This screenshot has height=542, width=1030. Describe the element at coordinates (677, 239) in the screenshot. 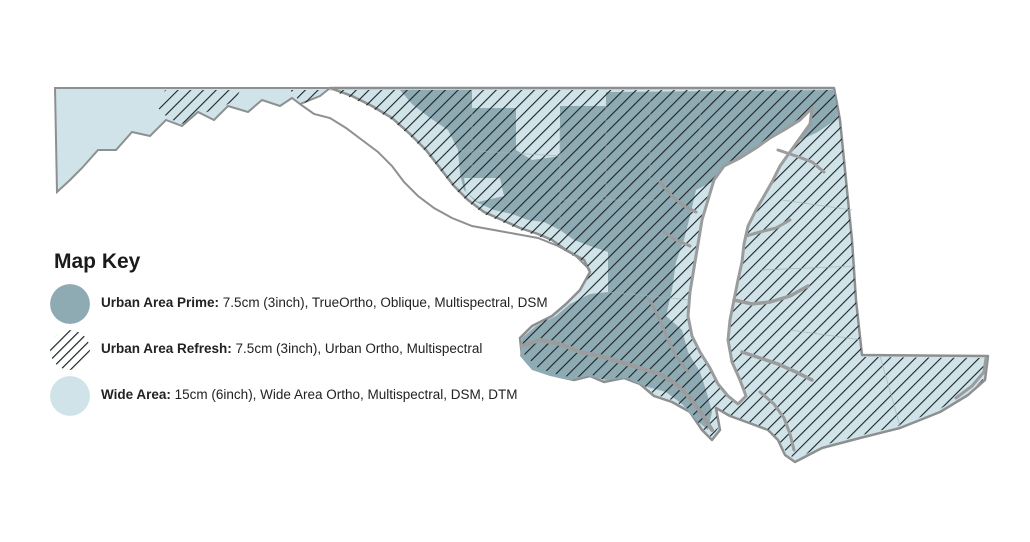

I see `severn-river` at that location.